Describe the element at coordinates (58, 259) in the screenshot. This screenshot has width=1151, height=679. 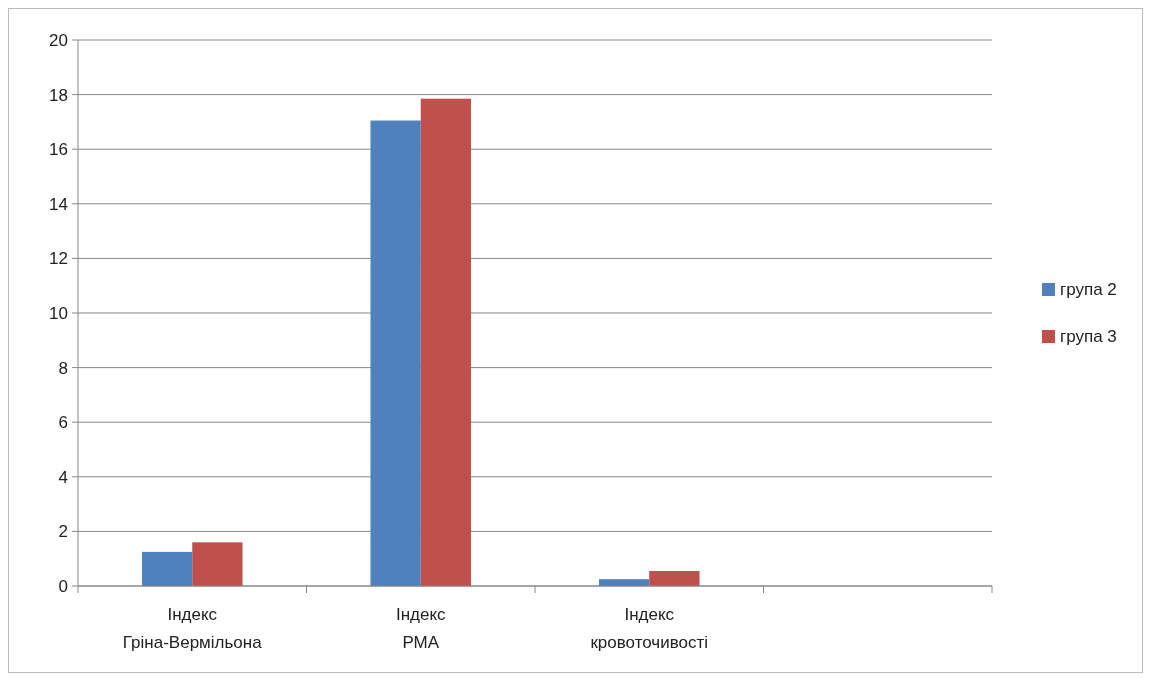
I see `y-tick-label: 12` at that location.